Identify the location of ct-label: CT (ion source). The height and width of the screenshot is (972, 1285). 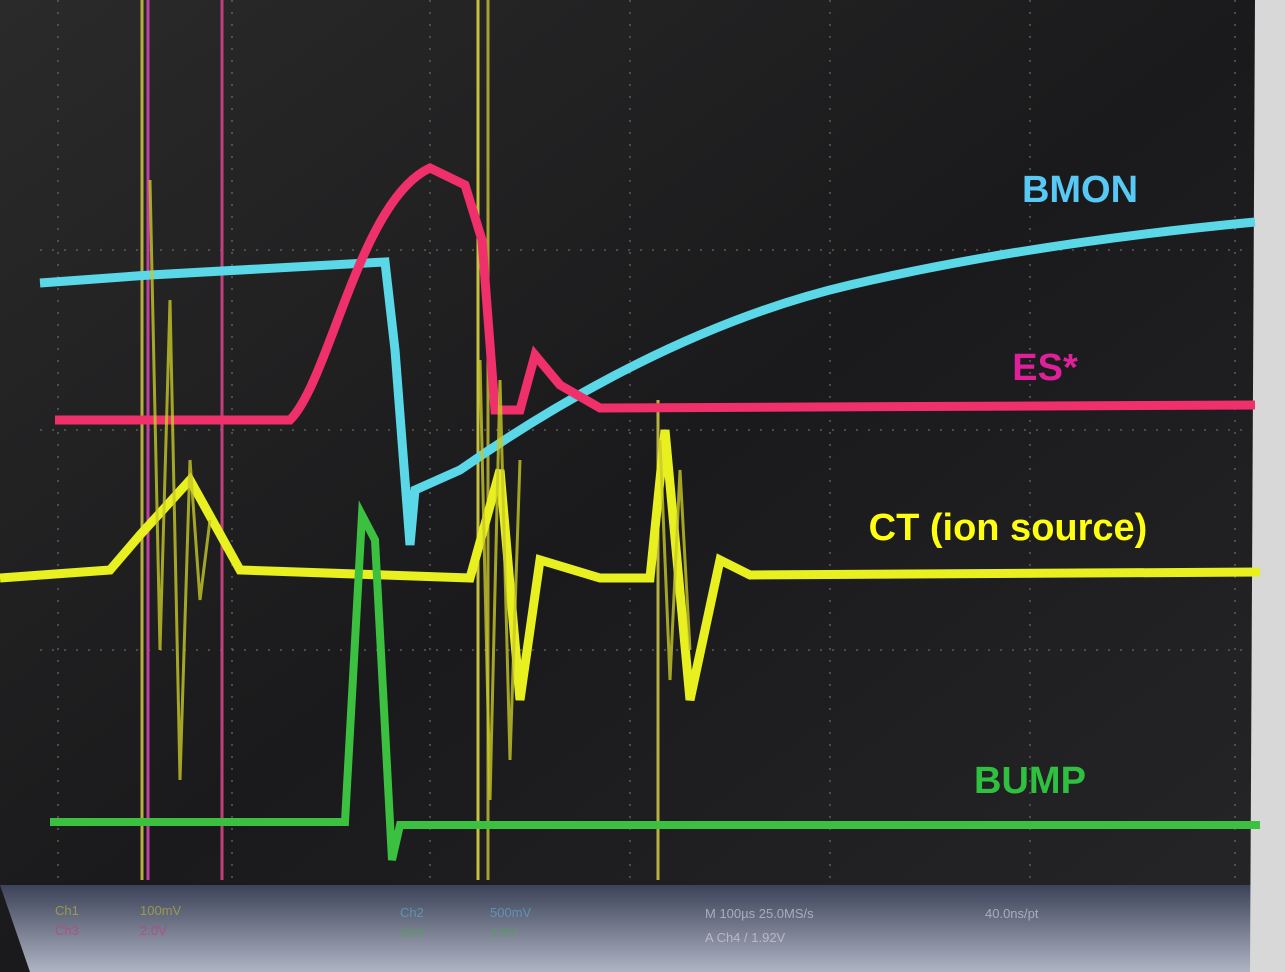
(1008, 528).